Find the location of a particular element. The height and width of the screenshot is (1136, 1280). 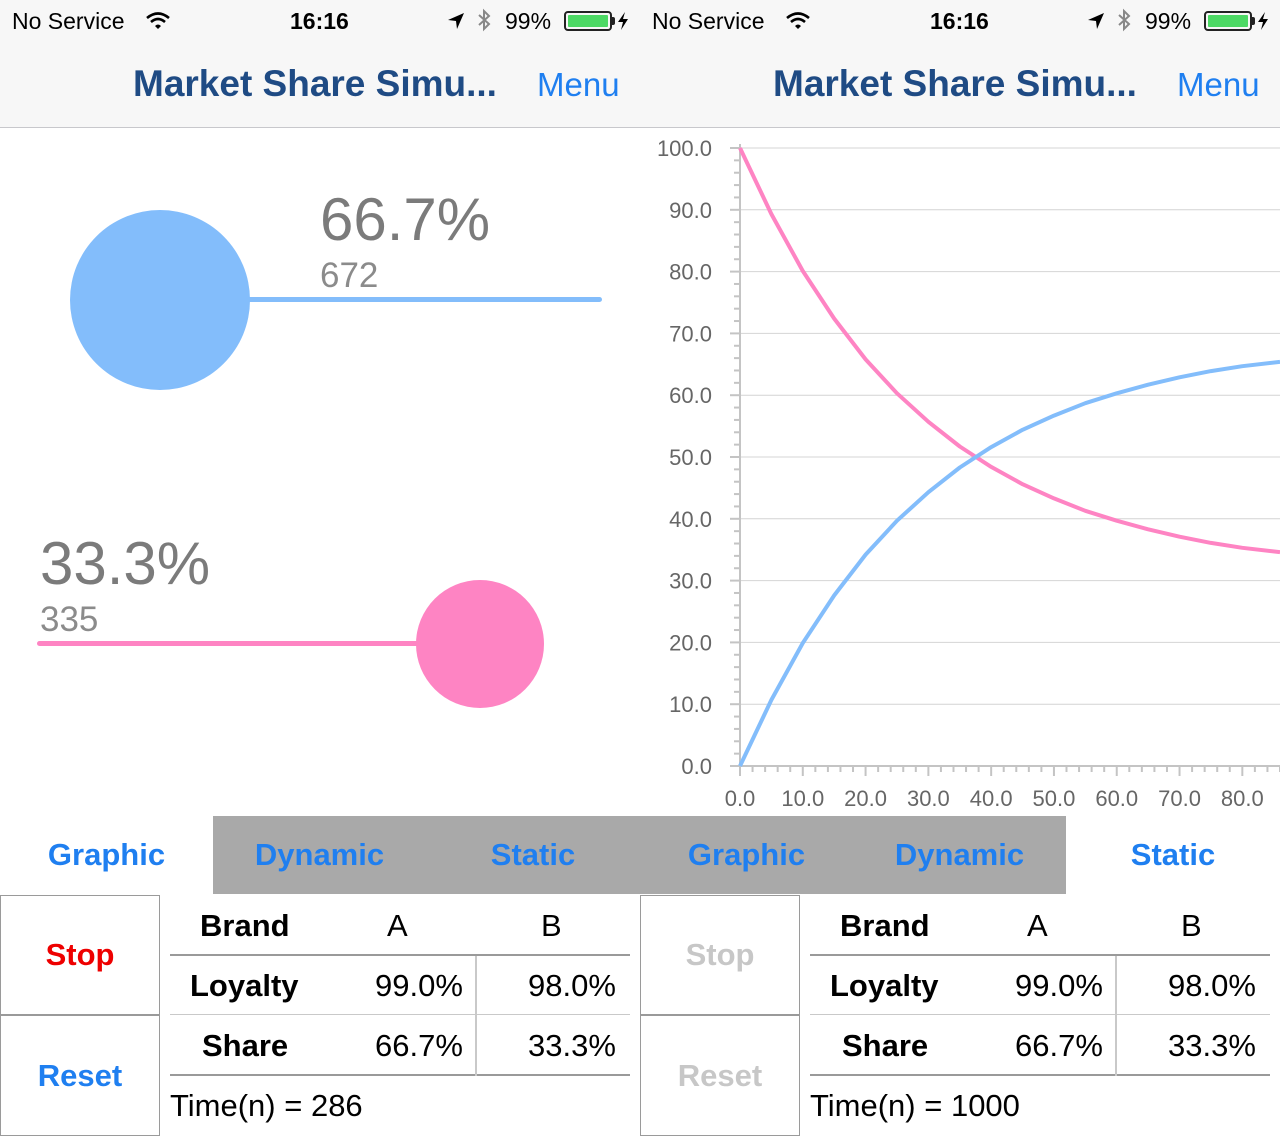

reset-button: Reset is located at coordinates (80, 1075).